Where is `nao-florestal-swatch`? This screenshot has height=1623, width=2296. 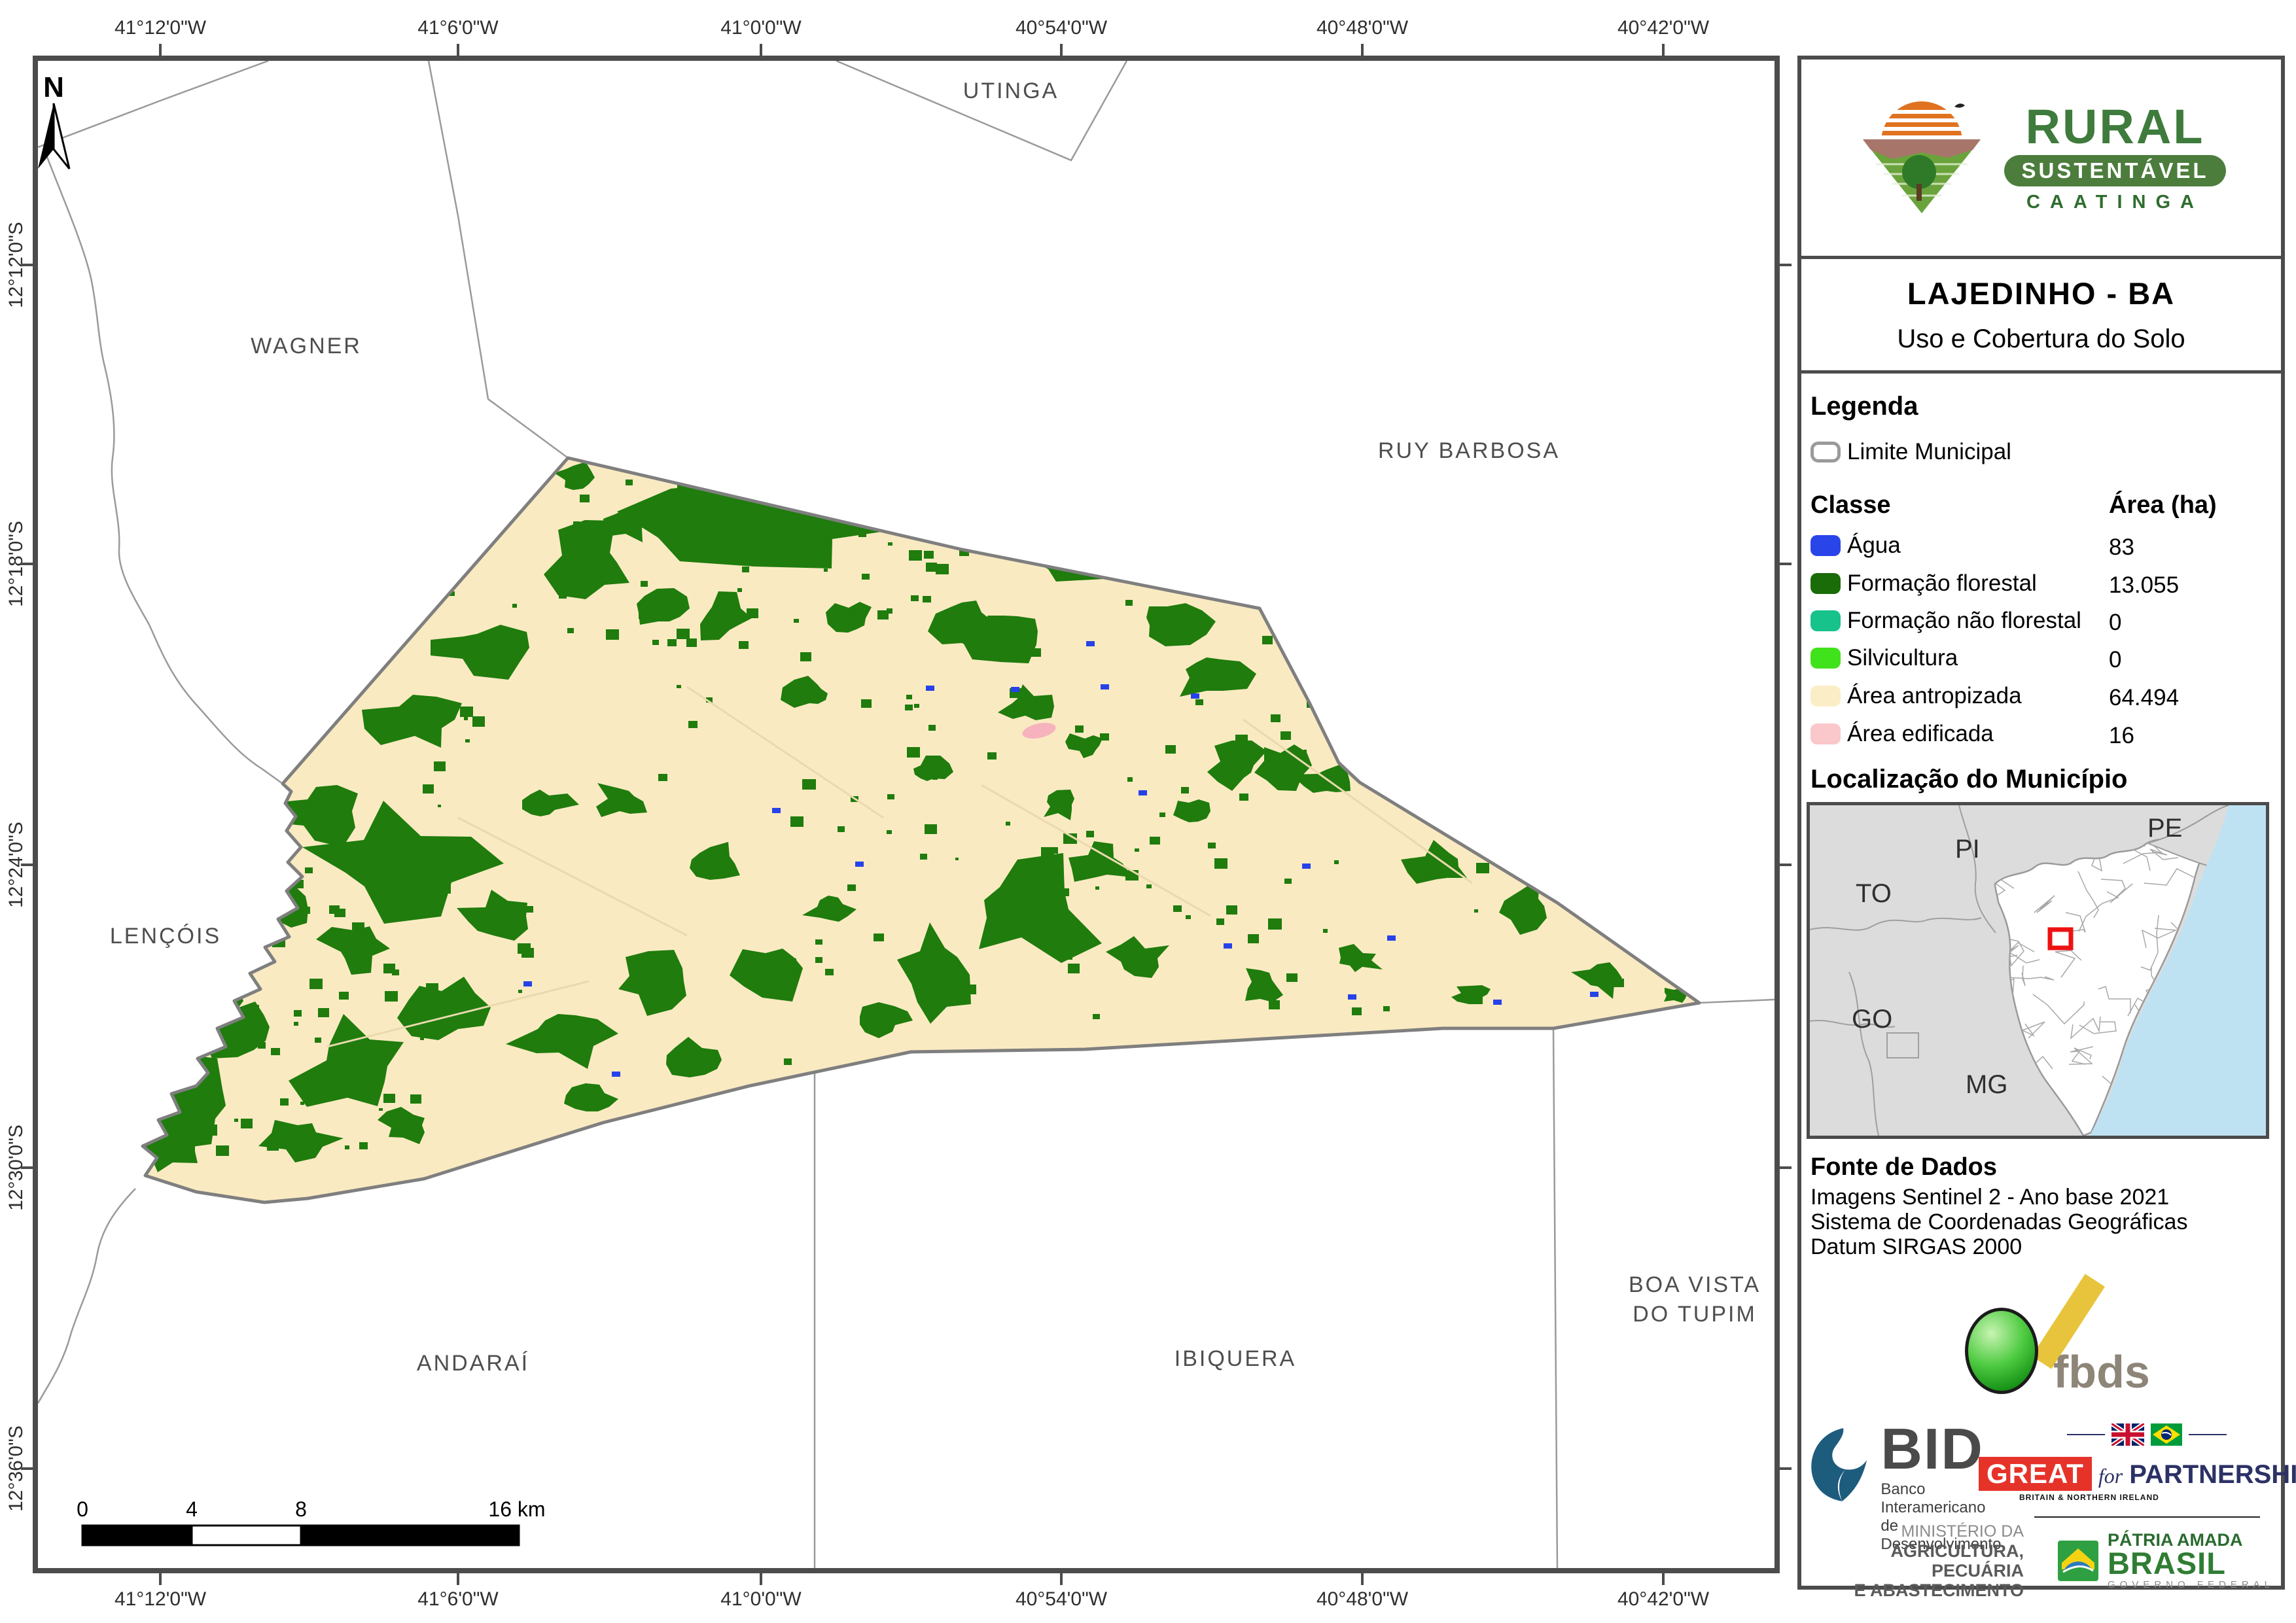
nao-florestal-swatch is located at coordinates (1826, 621).